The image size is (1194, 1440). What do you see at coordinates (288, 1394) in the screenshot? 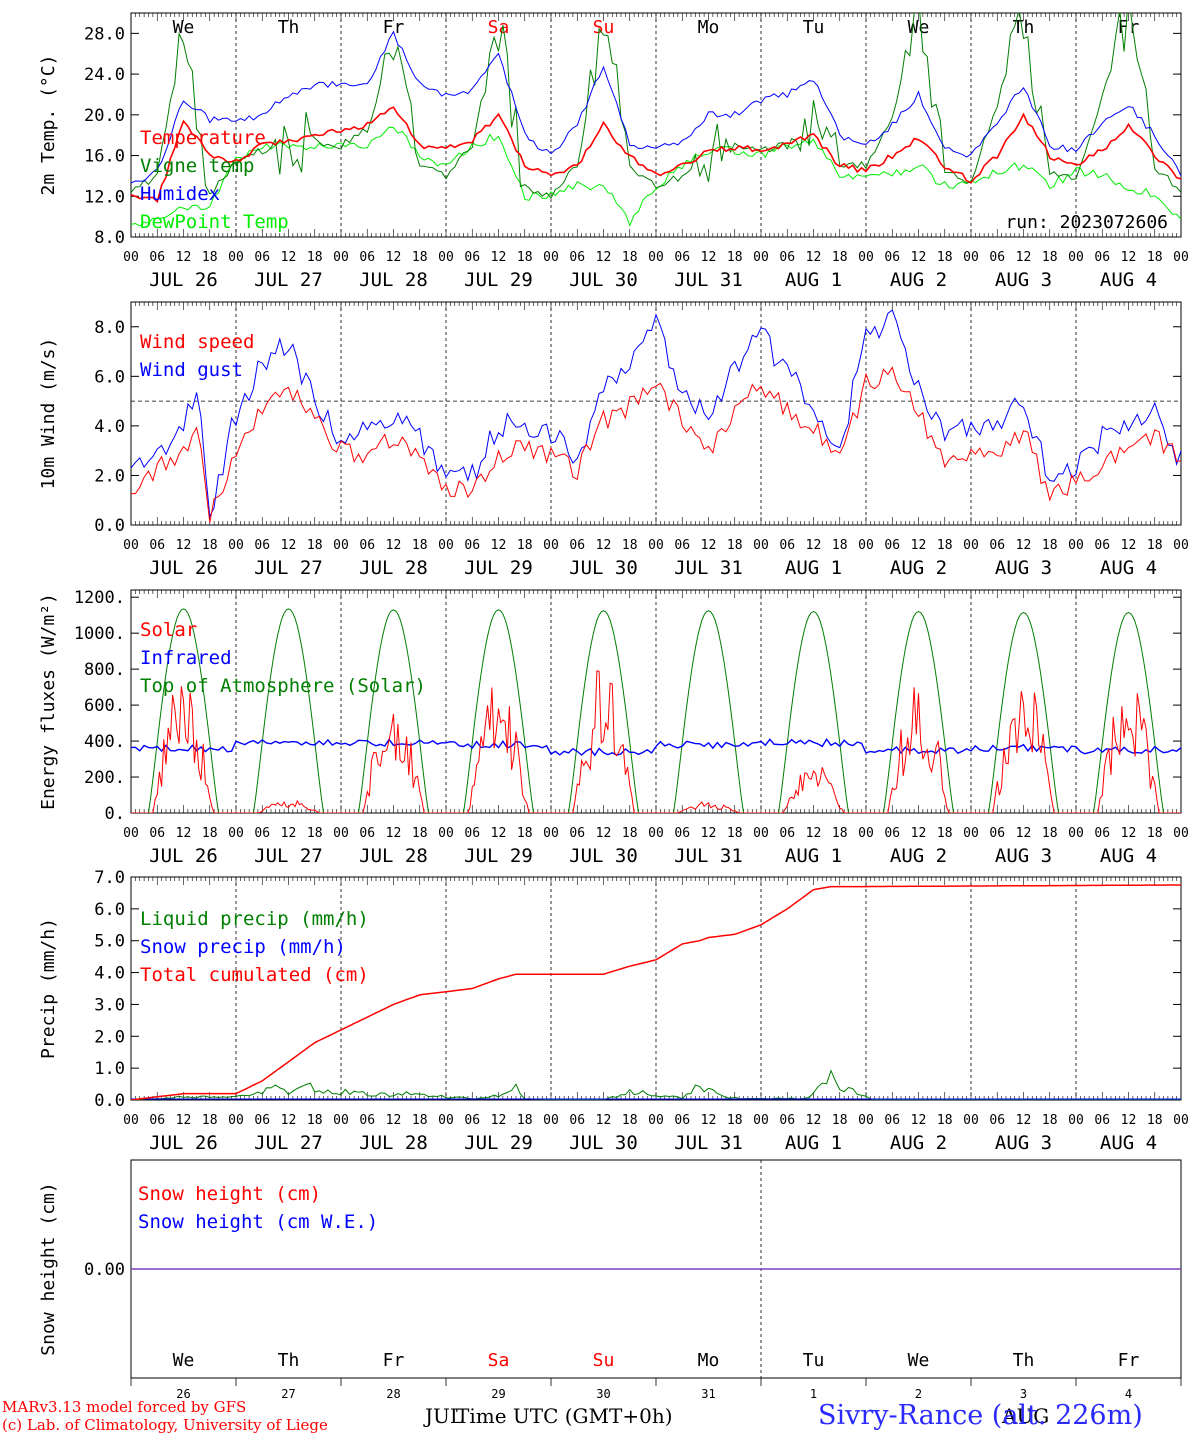
I see `day-number-label: 27` at bounding box center [288, 1394].